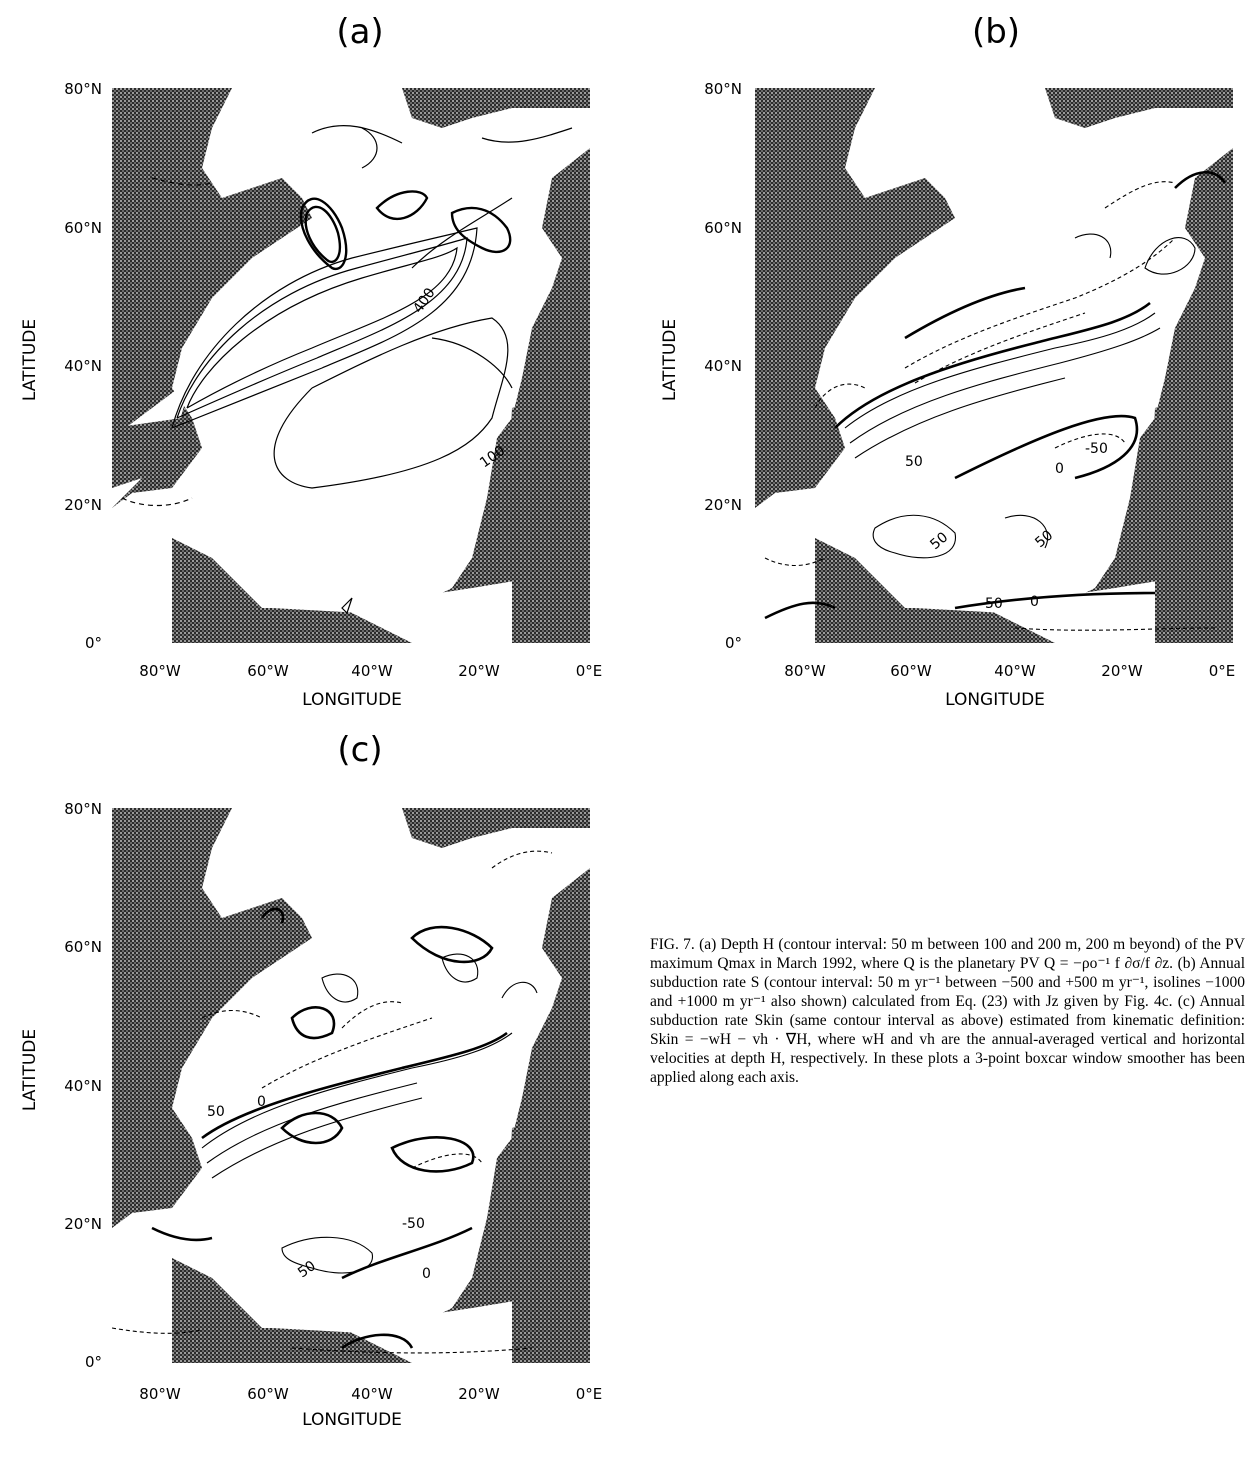 This screenshot has width=1257, height=1461. What do you see at coordinates (83, 809) in the screenshot?
I see `panel-c-ytick-80: 80°N` at bounding box center [83, 809].